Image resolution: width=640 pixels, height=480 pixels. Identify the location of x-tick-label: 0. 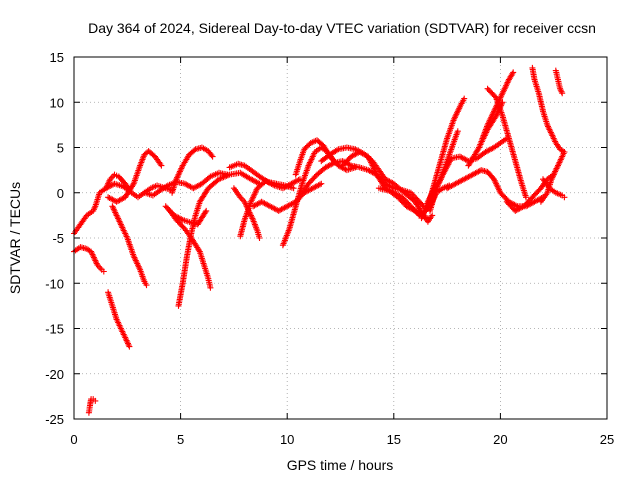
(73, 439).